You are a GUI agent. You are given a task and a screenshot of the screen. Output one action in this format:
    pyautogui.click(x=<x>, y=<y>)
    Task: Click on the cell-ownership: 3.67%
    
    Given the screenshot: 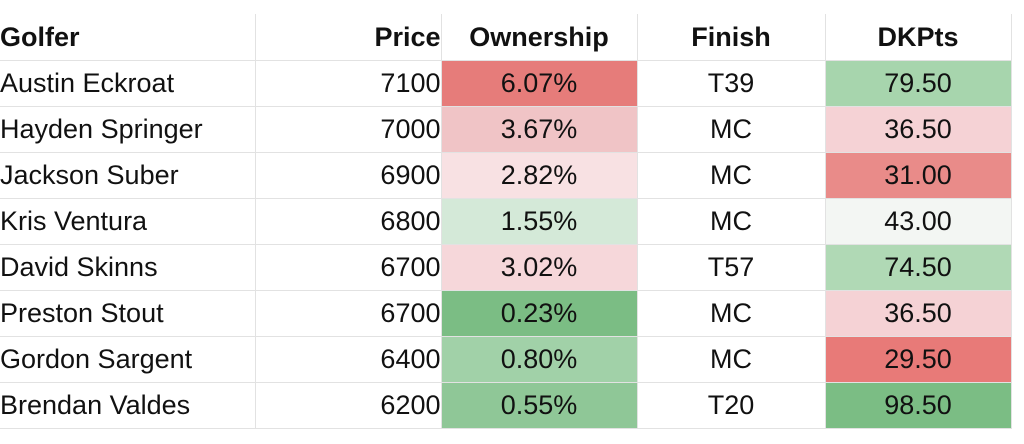 What is the action you would take?
    pyautogui.click(x=539, y=129)
    